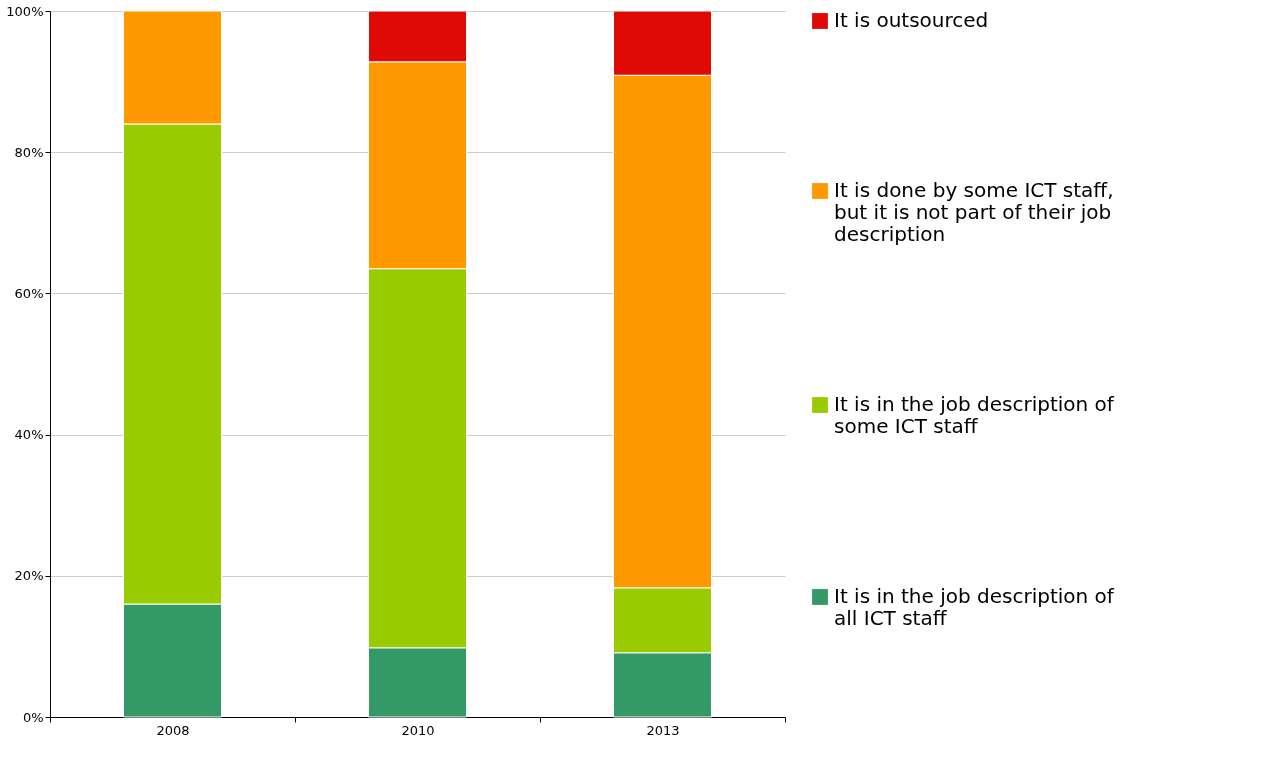  What do you see at coordinates (418, 730) in the screenshot?
I see `x-tick-label: 2010` at bounding box center [418, 730].